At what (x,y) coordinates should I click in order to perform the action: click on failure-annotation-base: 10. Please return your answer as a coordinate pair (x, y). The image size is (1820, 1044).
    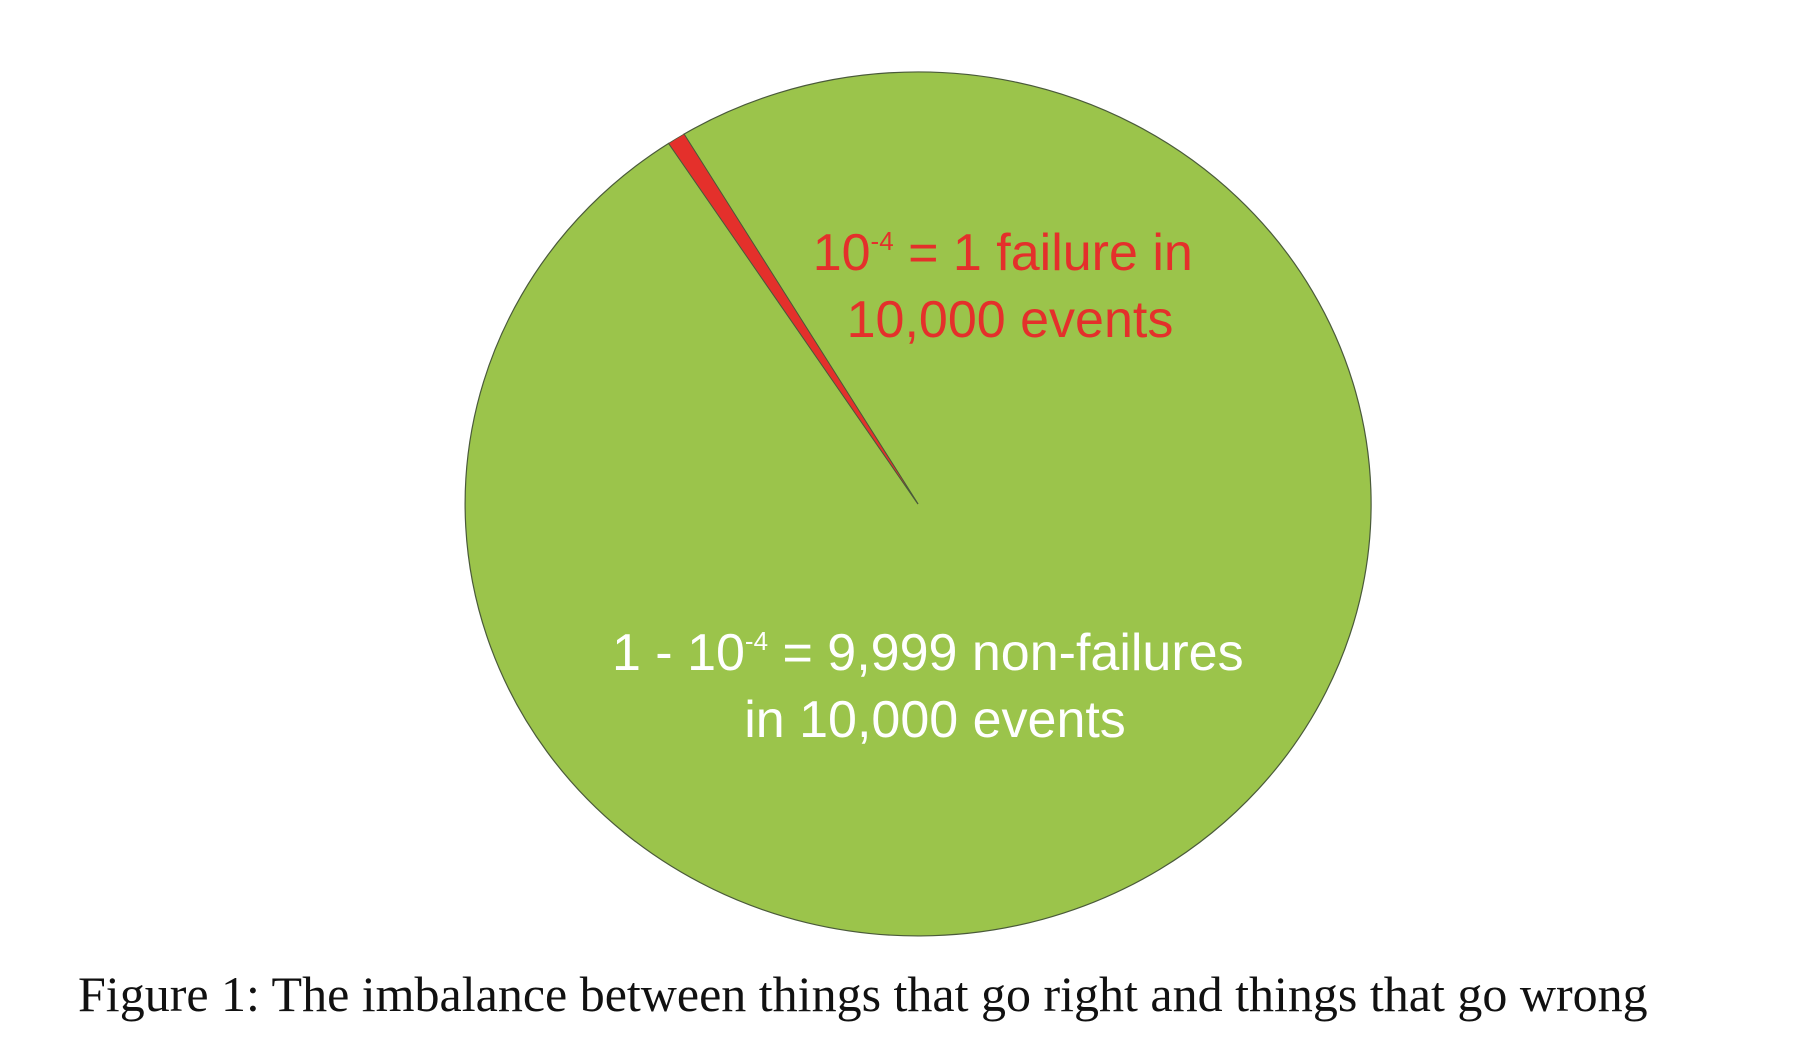
    Looking at the image, I should click on (842, 253).